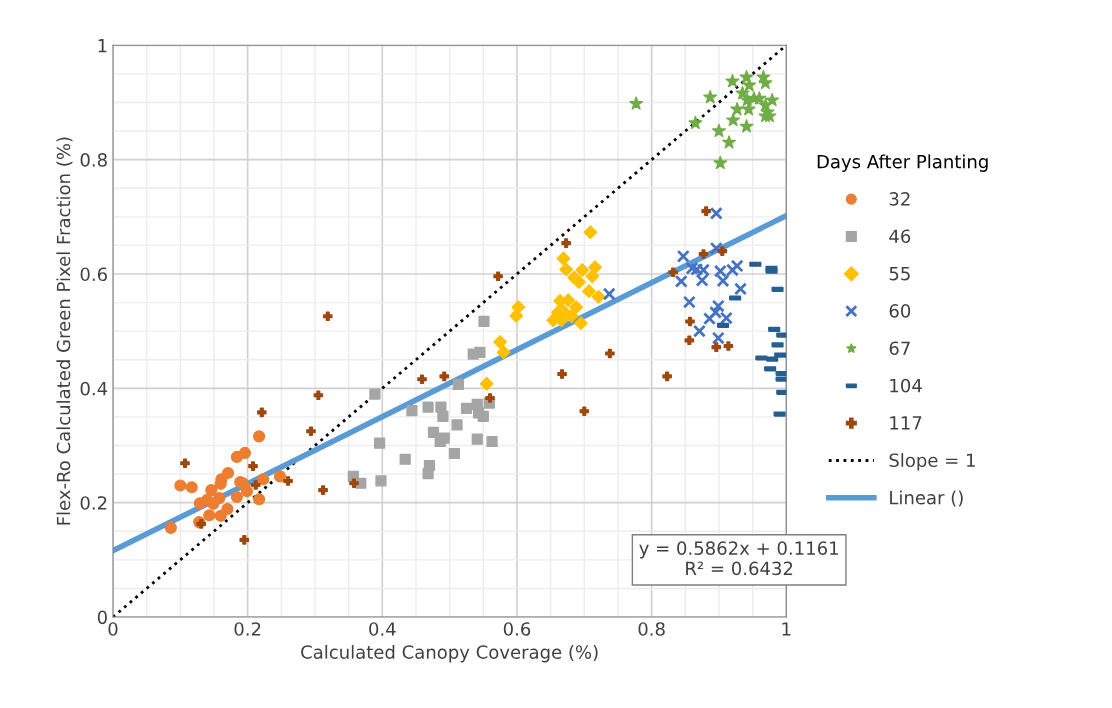 The width and height of the screenshot is (1112, 708). What do you see at coordinates (247, 629) in the screenshot?
I see `x-tick-label: 0.2` at bounding box center [247, 629].